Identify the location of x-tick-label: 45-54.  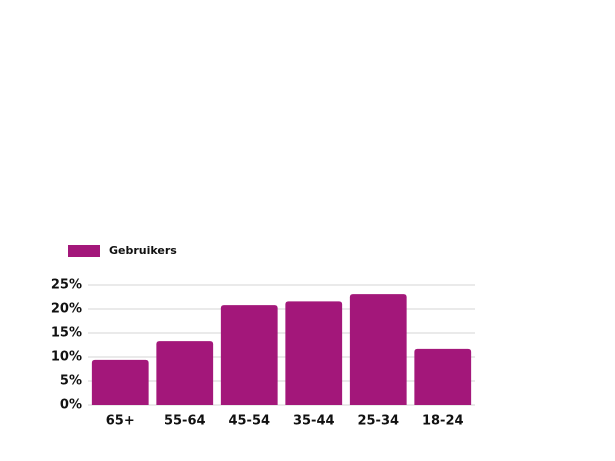
(249, 421).